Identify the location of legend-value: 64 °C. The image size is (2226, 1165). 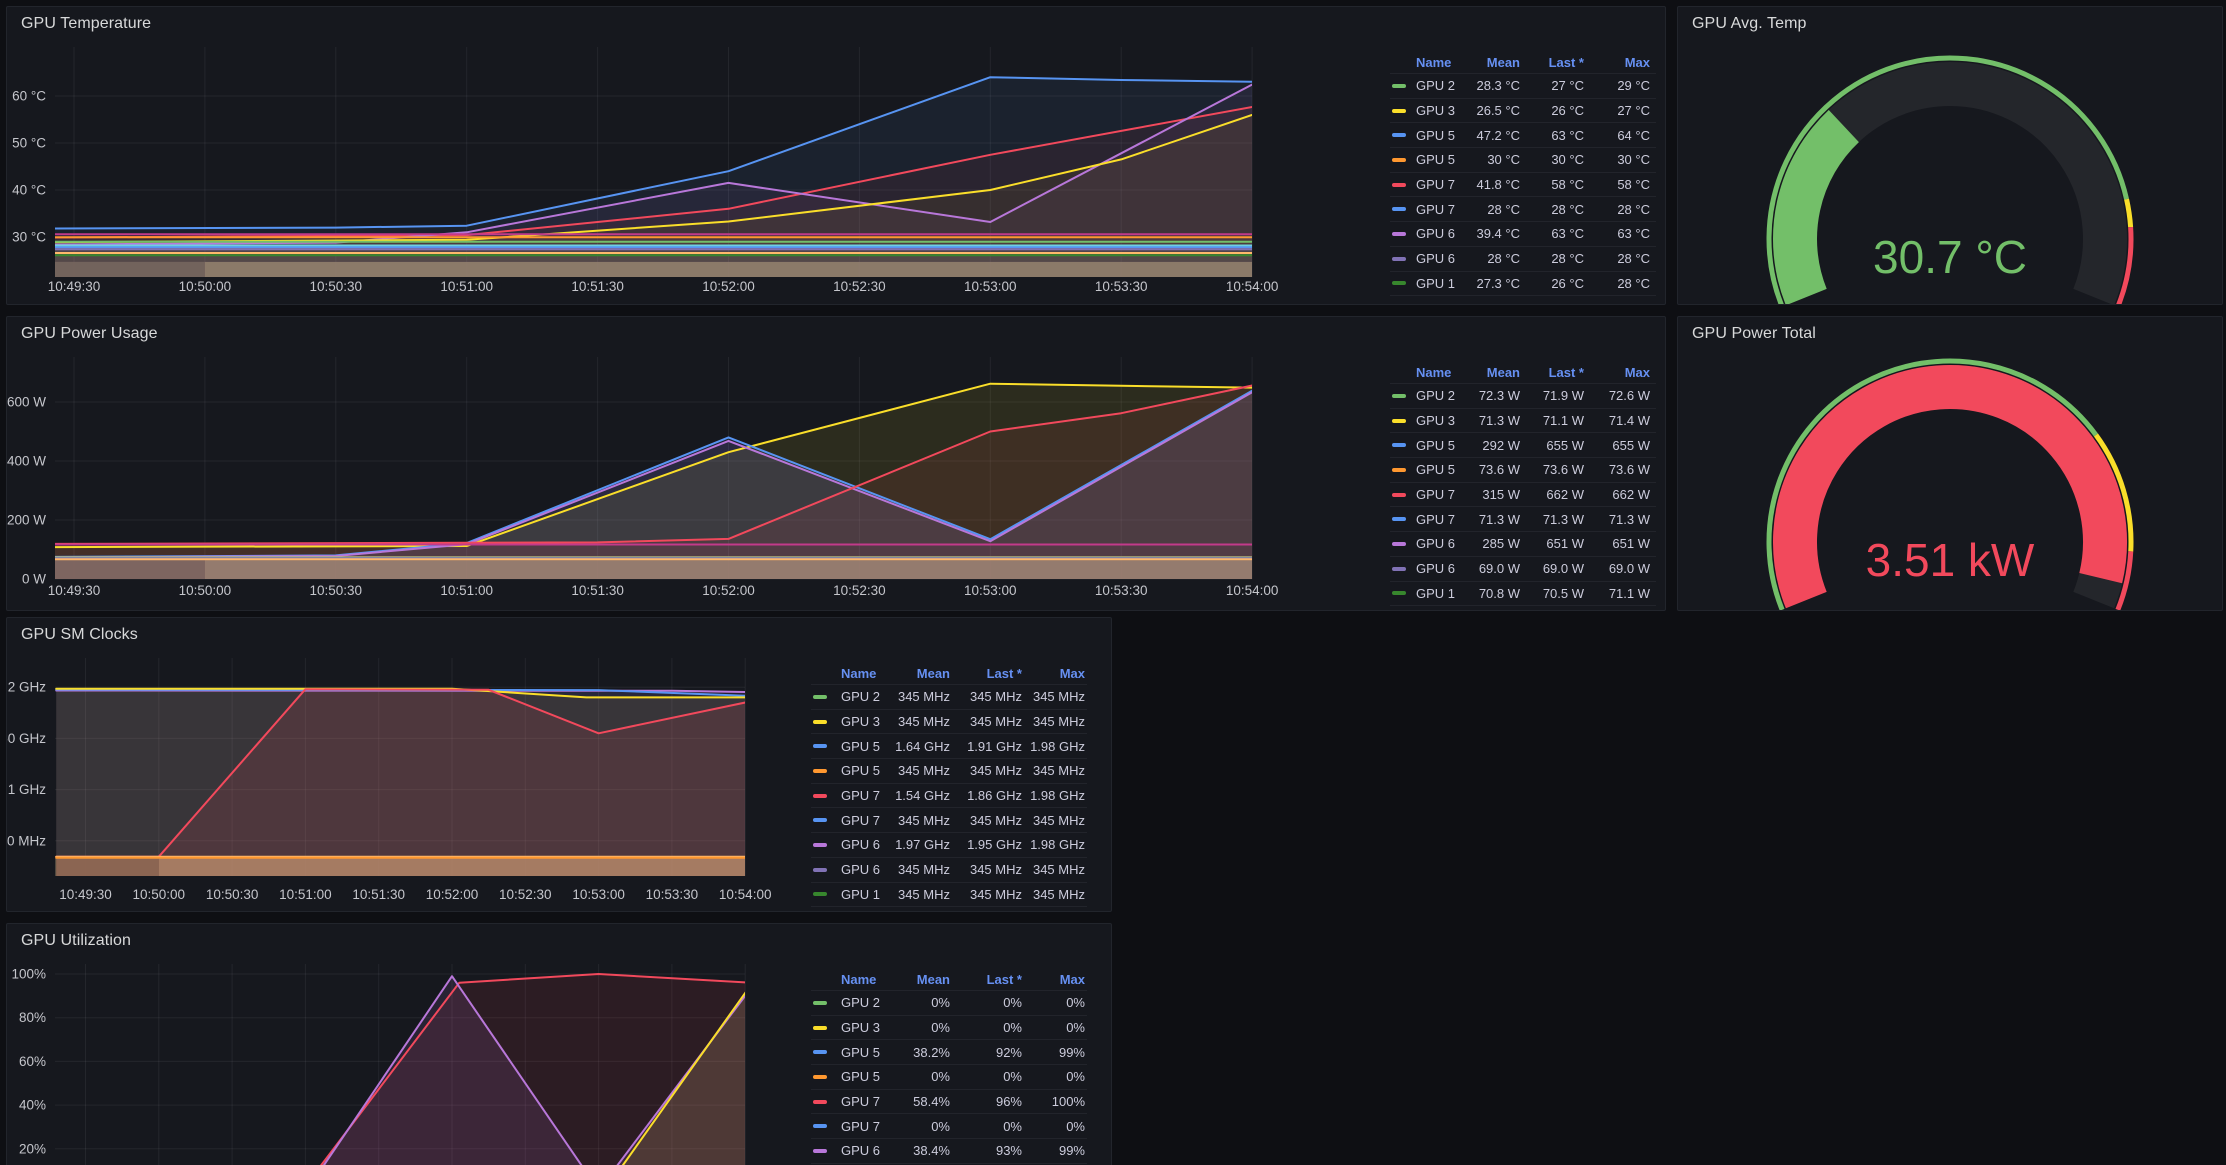
(1633, 135).